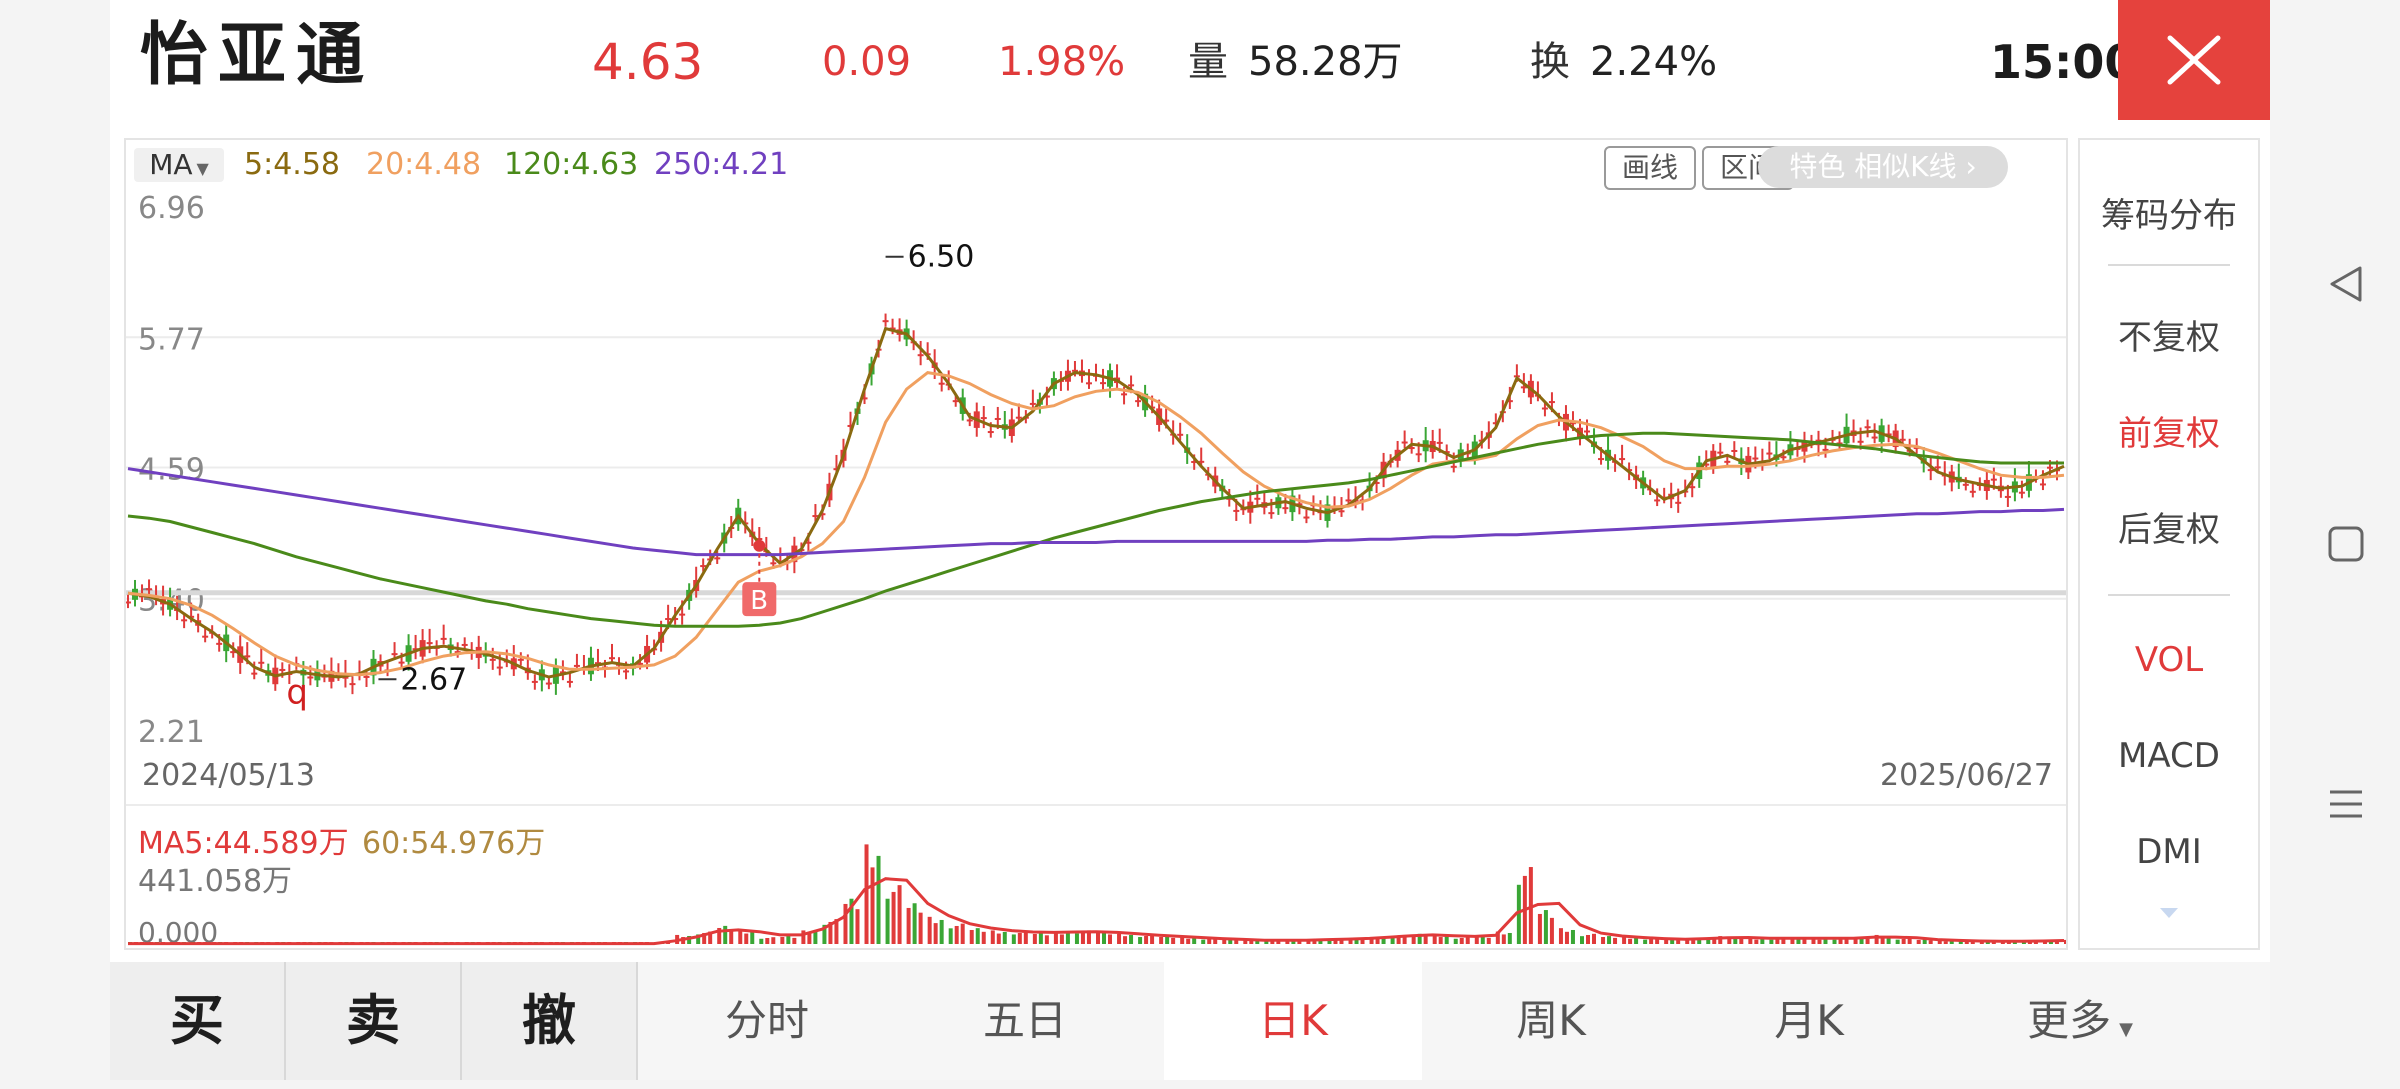 This screenshot has height=1089, width=2400. What do you see at coordinates (2169, 756) in the screenshot?
I see `macd-indicator-item: MACD` at bounding box center [2169, 756].